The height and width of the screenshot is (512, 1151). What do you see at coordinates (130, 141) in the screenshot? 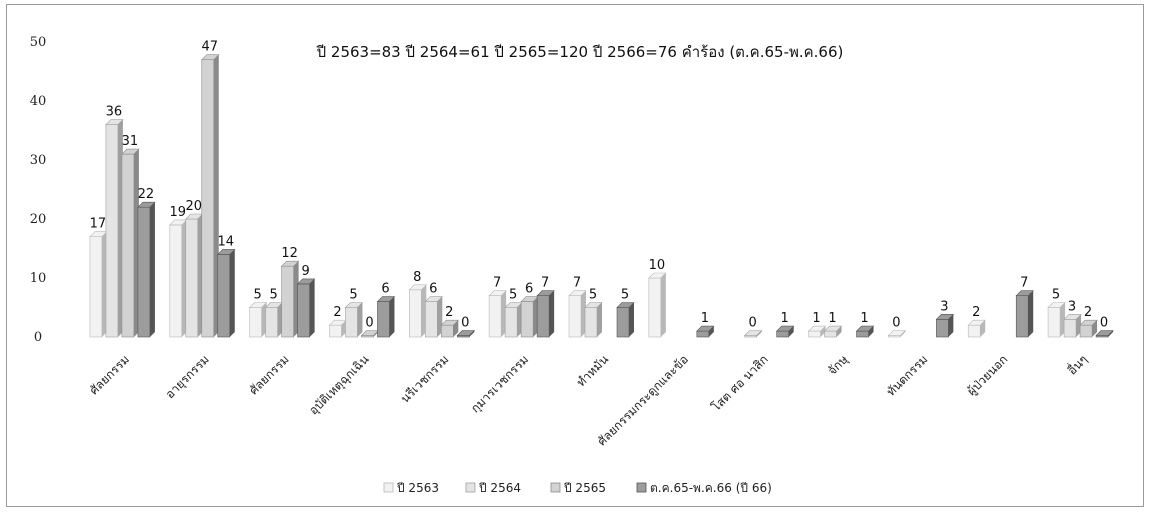
I see `data-label: 31` at bounding box center [130, 141].